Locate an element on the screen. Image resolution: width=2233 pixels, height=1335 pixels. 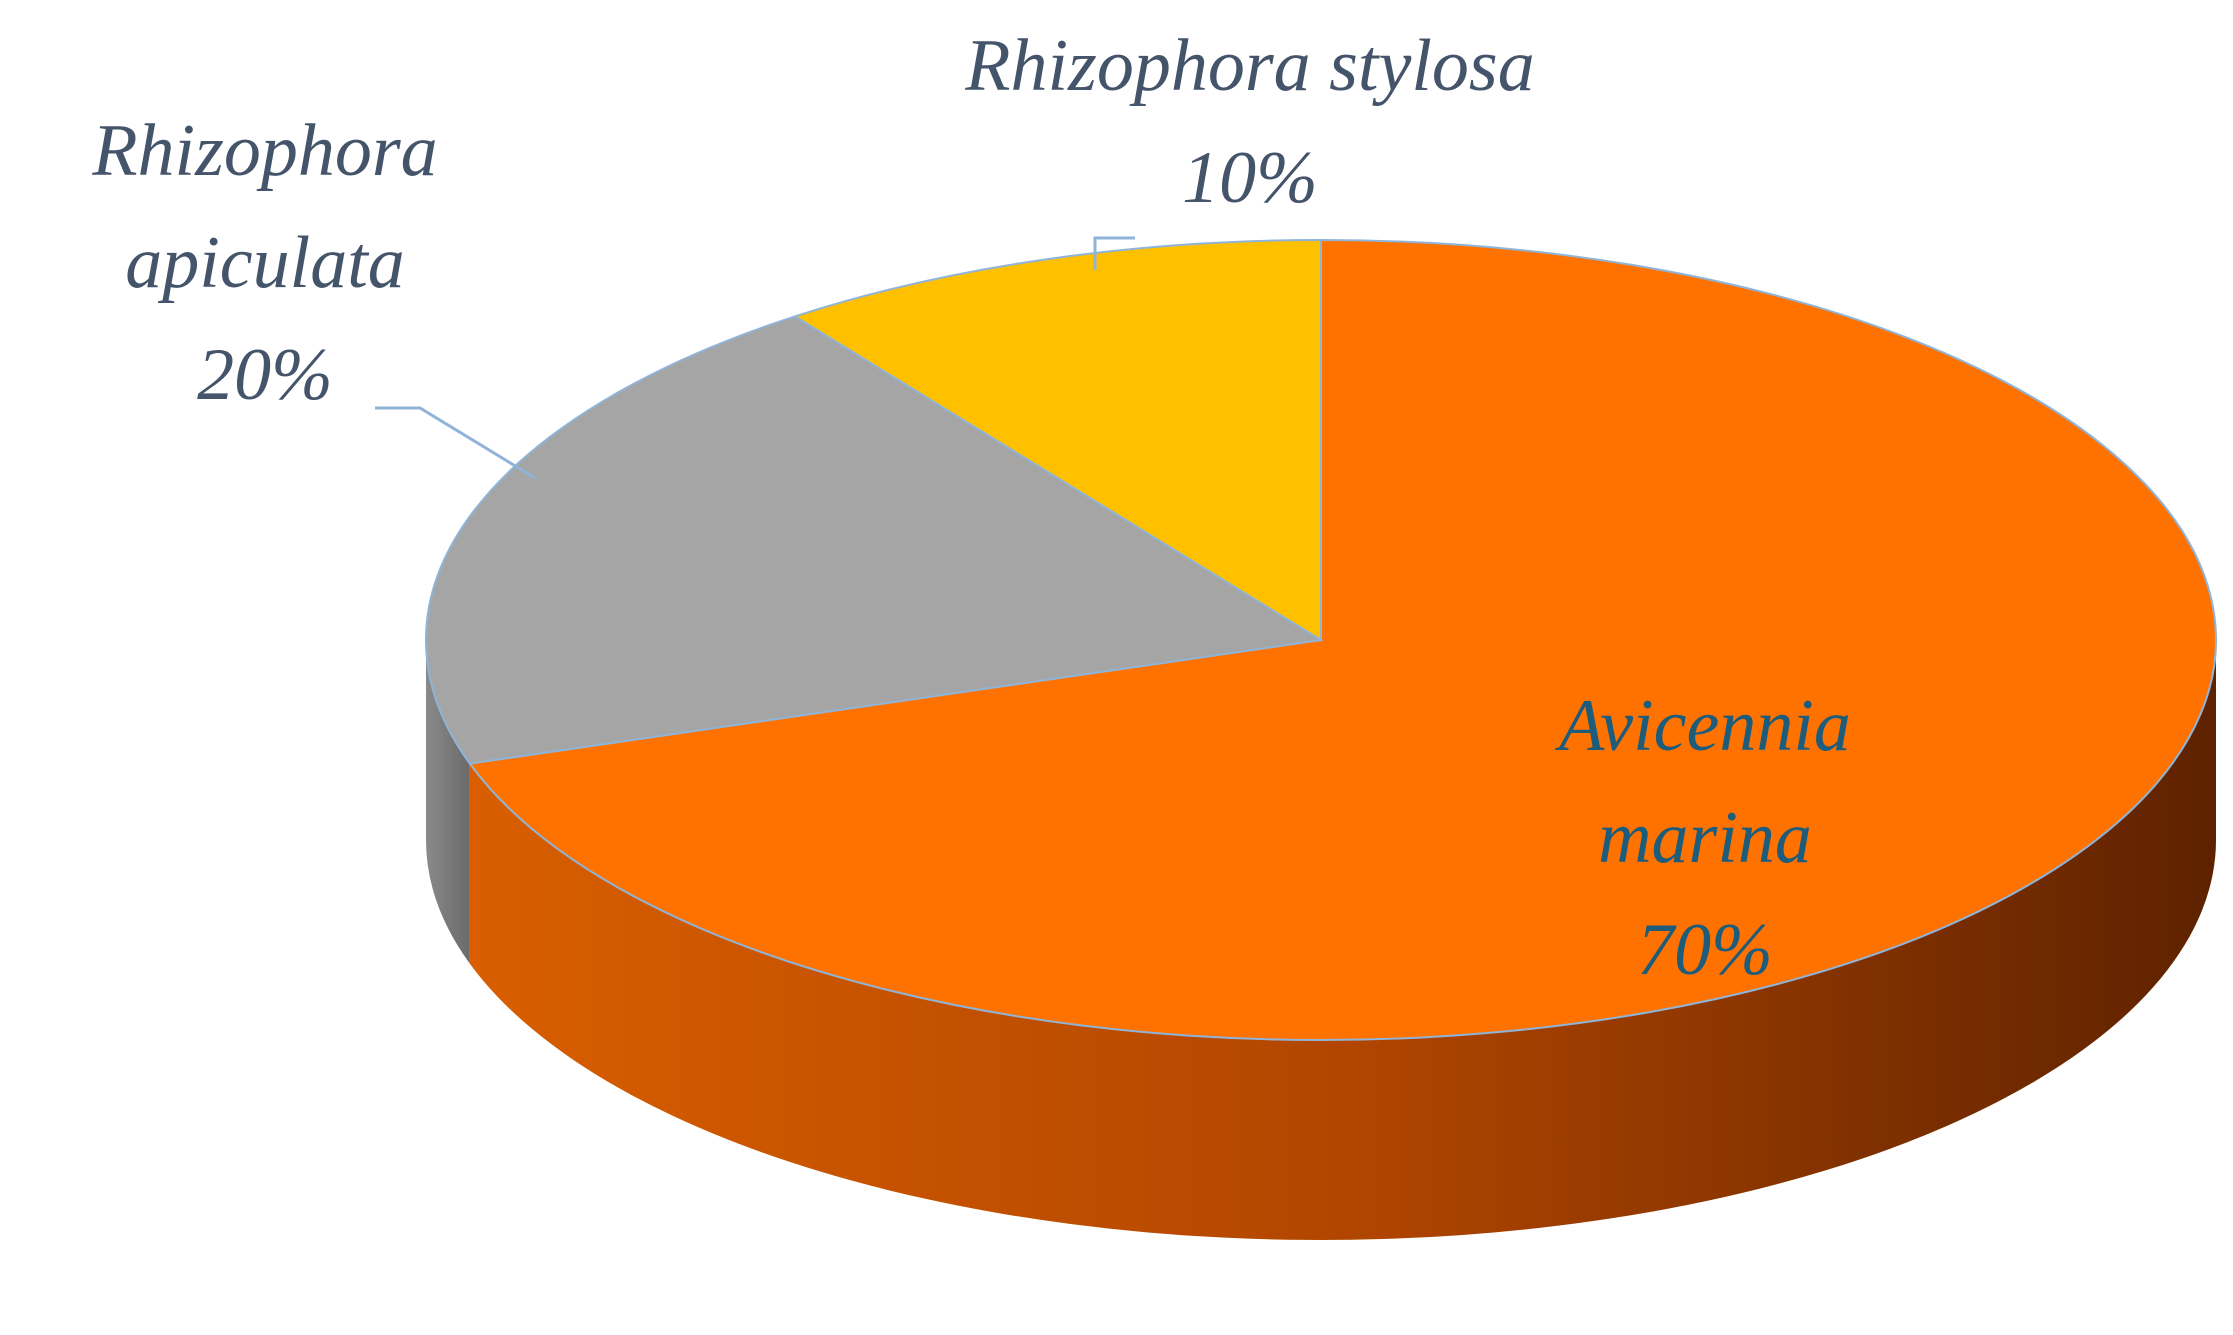
value-label: 70% is located at coordinates (1705, 950).